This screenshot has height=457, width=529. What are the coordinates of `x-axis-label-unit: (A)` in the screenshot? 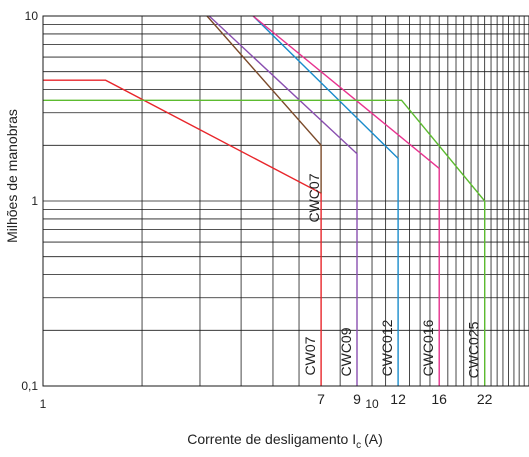 It's located at (373, 439).